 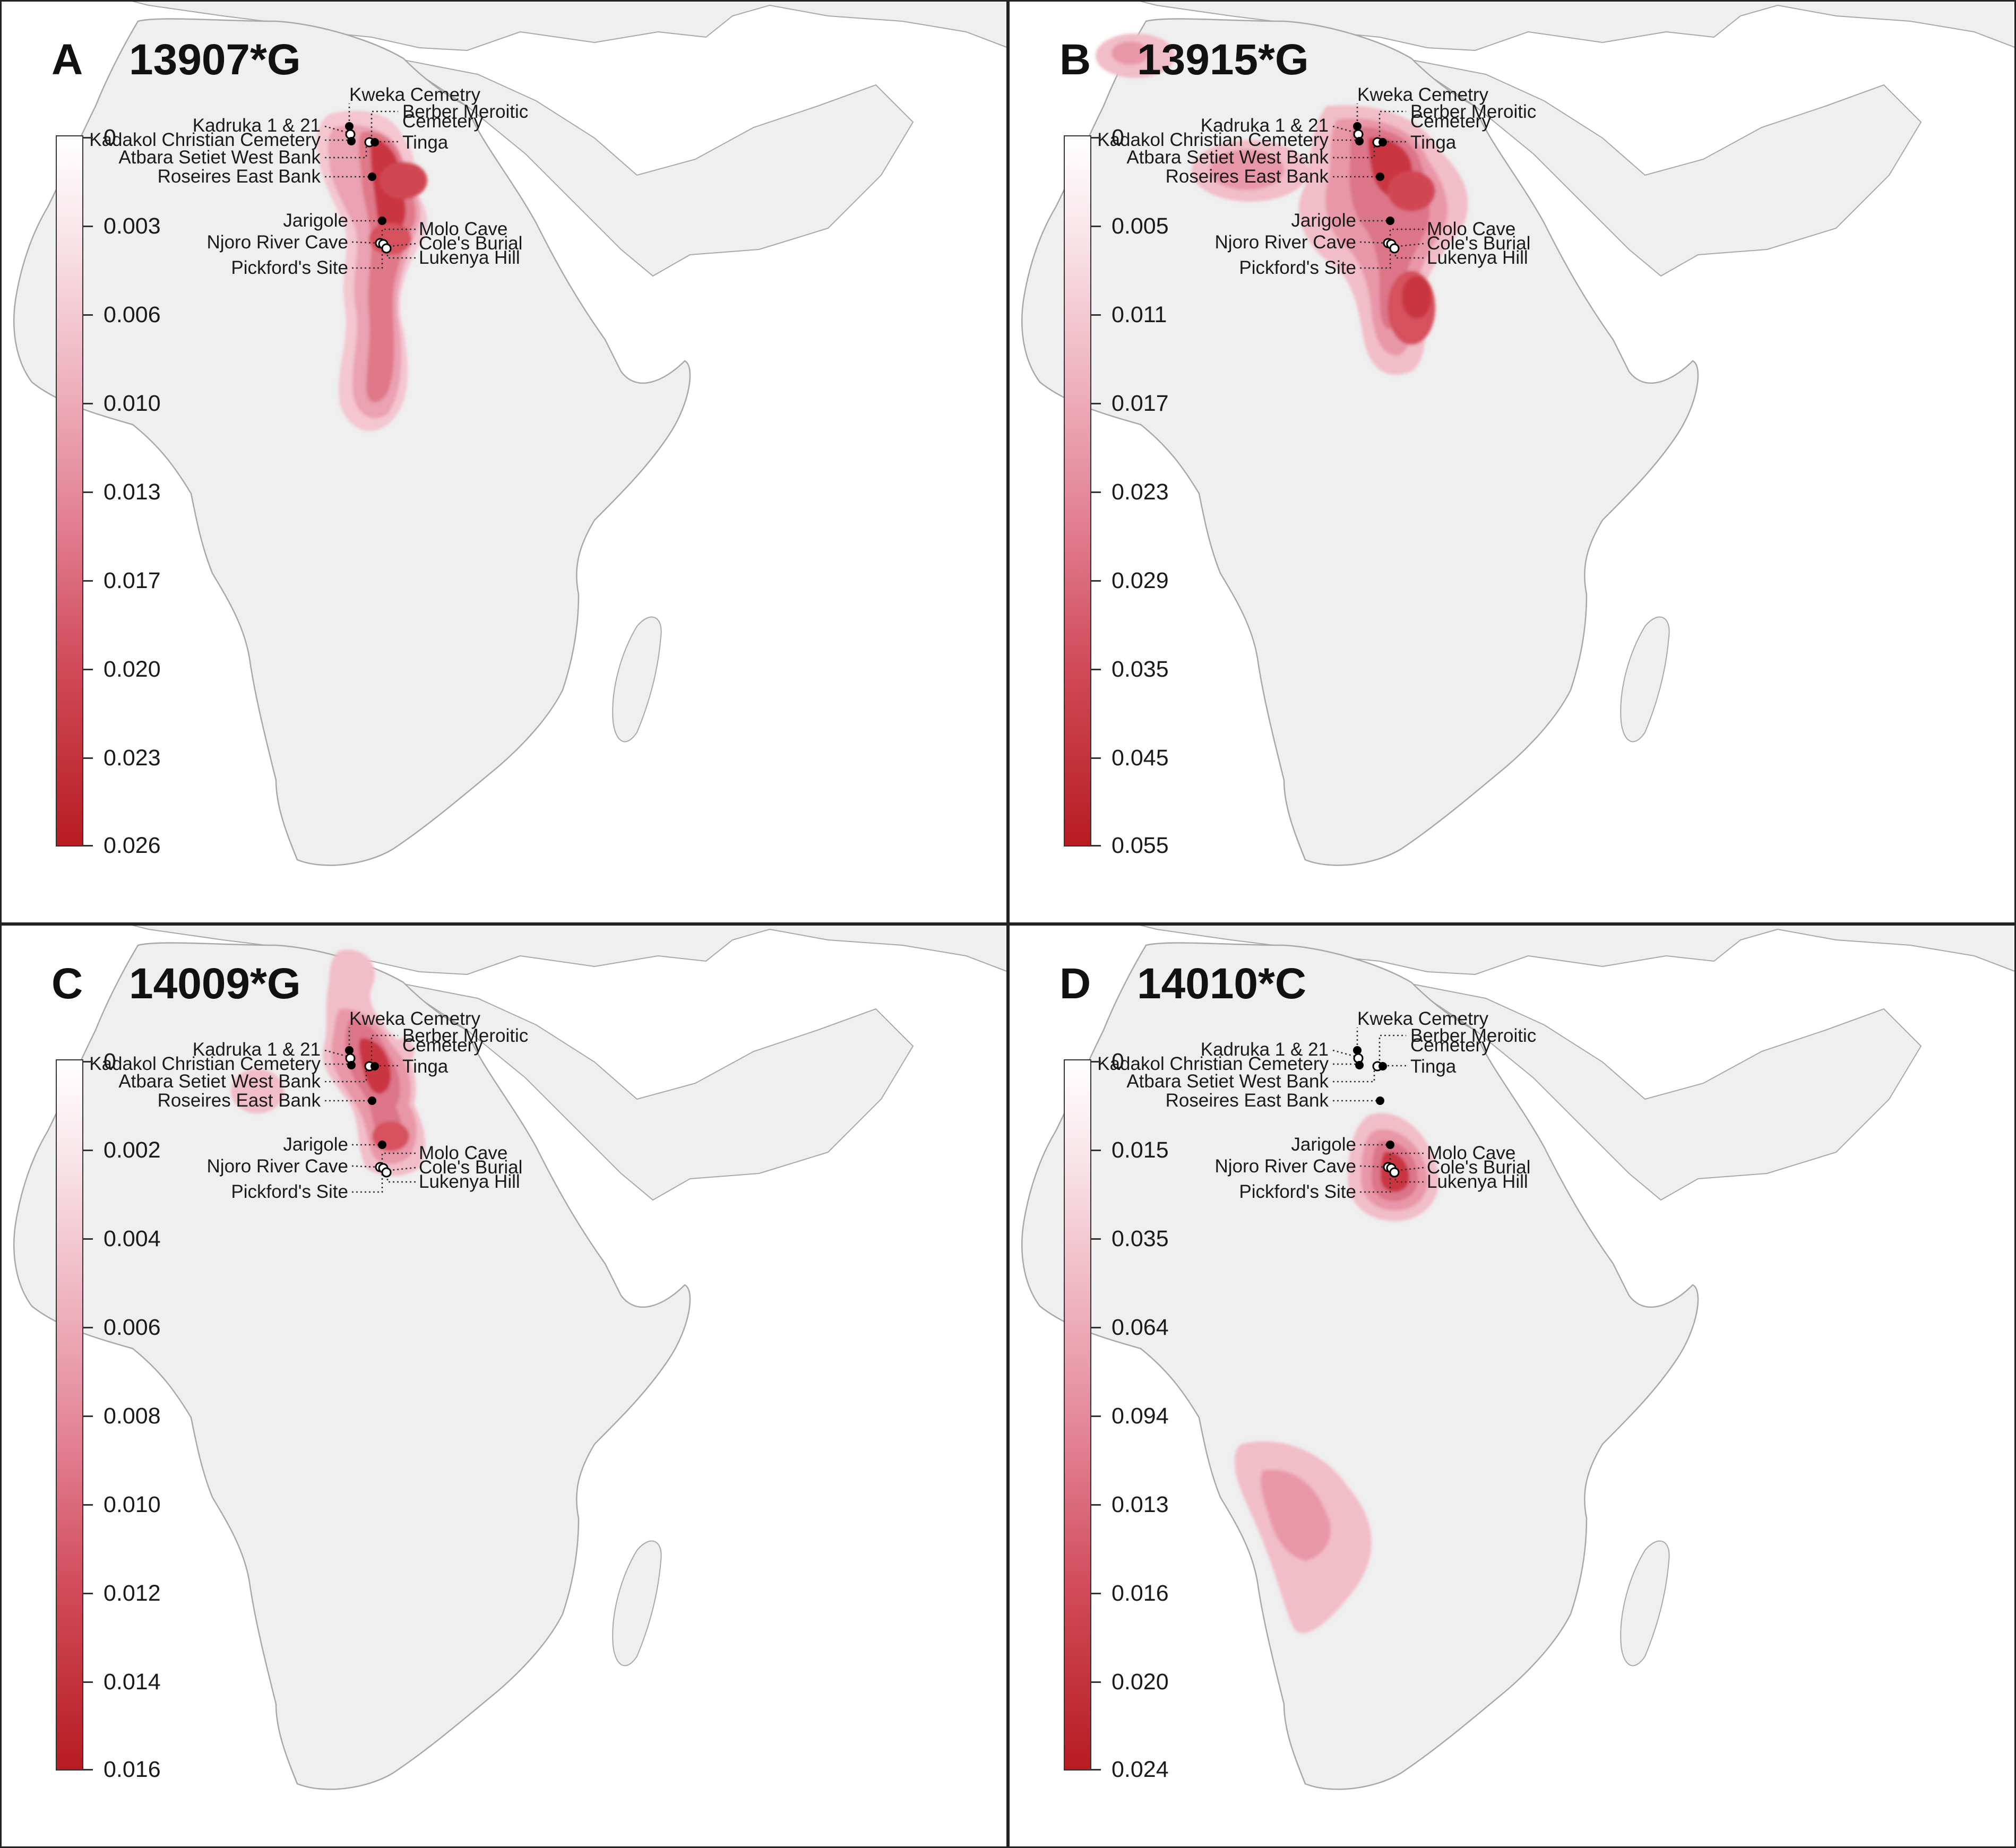 I want to click on colorbar-tick-label: 0.006, so click(x=133, y=1327).